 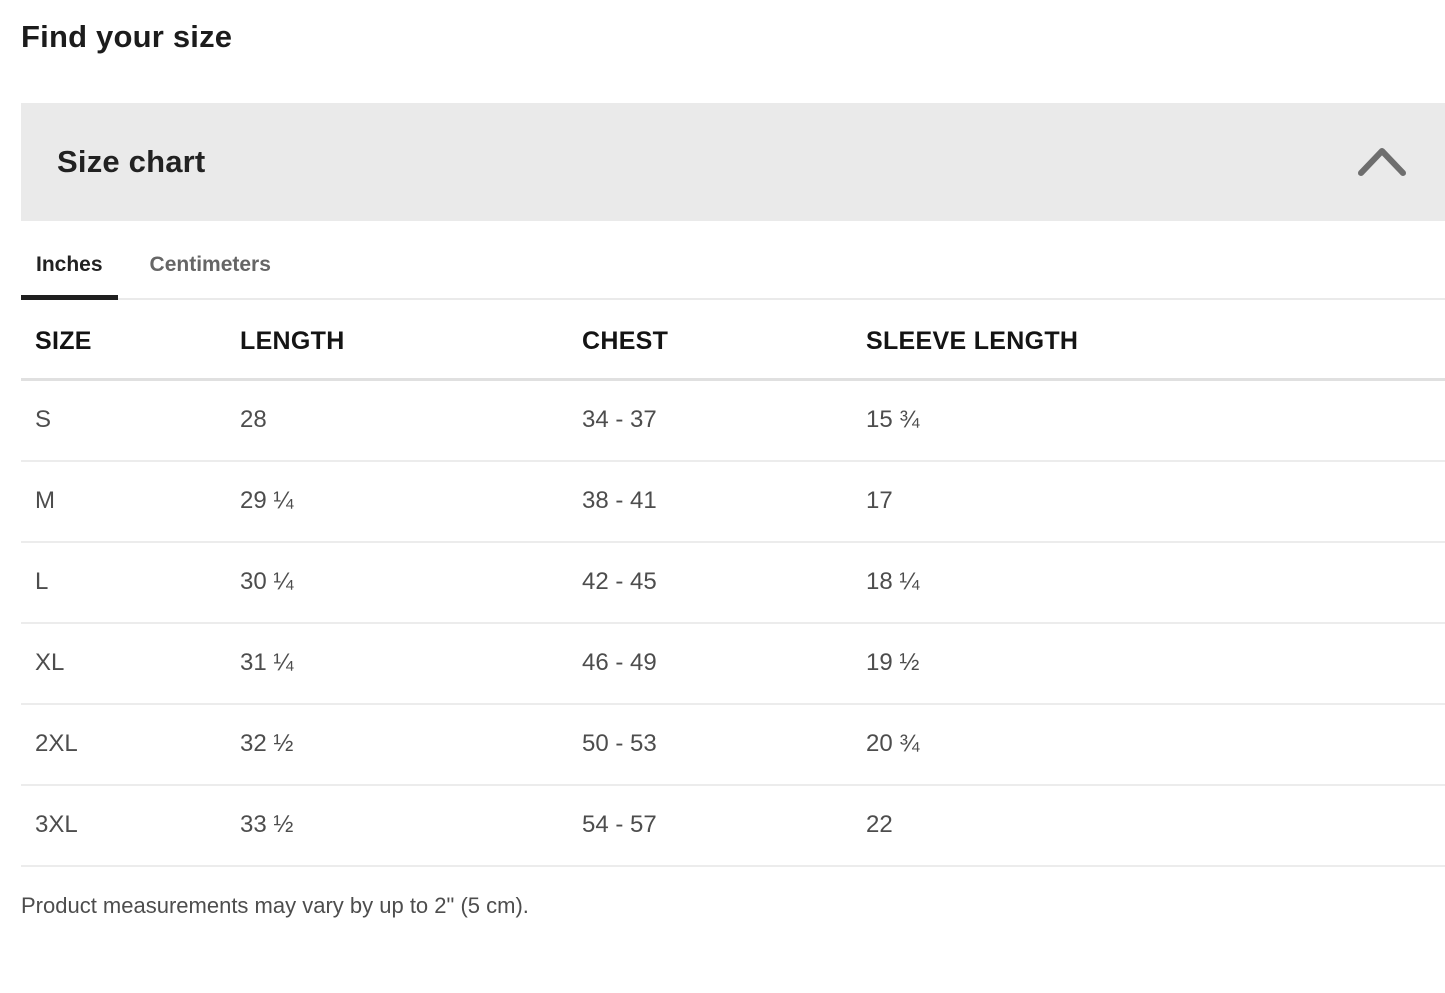 What do you see at coordinates (1148, 340) in the screenshot?
I see `column-header: SLEEVE LENGTH` at bounding box center [1148, 340].